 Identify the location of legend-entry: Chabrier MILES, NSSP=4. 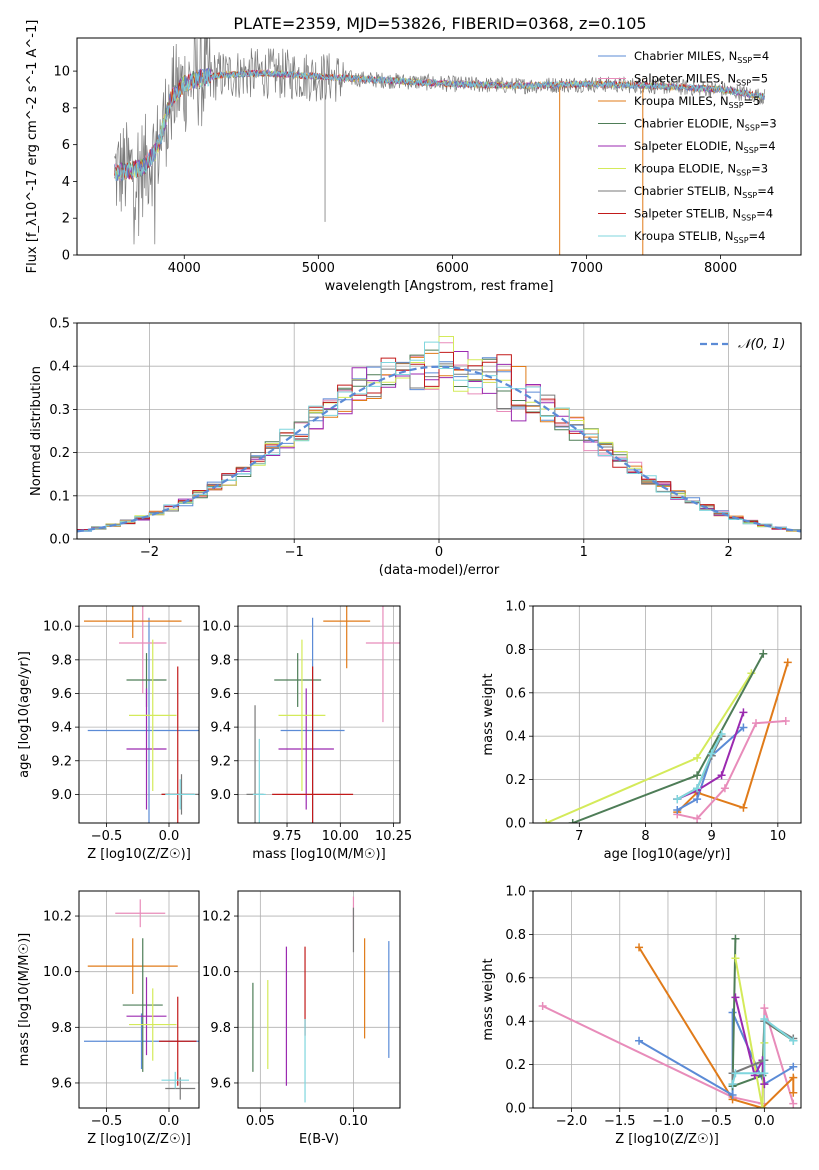
(701, 57).